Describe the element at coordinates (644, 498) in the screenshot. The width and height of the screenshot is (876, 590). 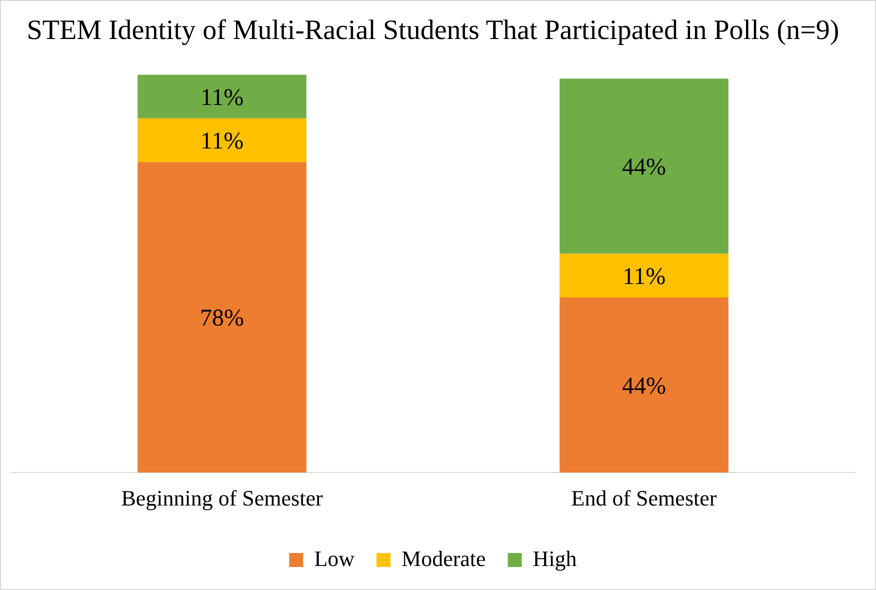
I see `x-tick-label: End of Semester` at that location.